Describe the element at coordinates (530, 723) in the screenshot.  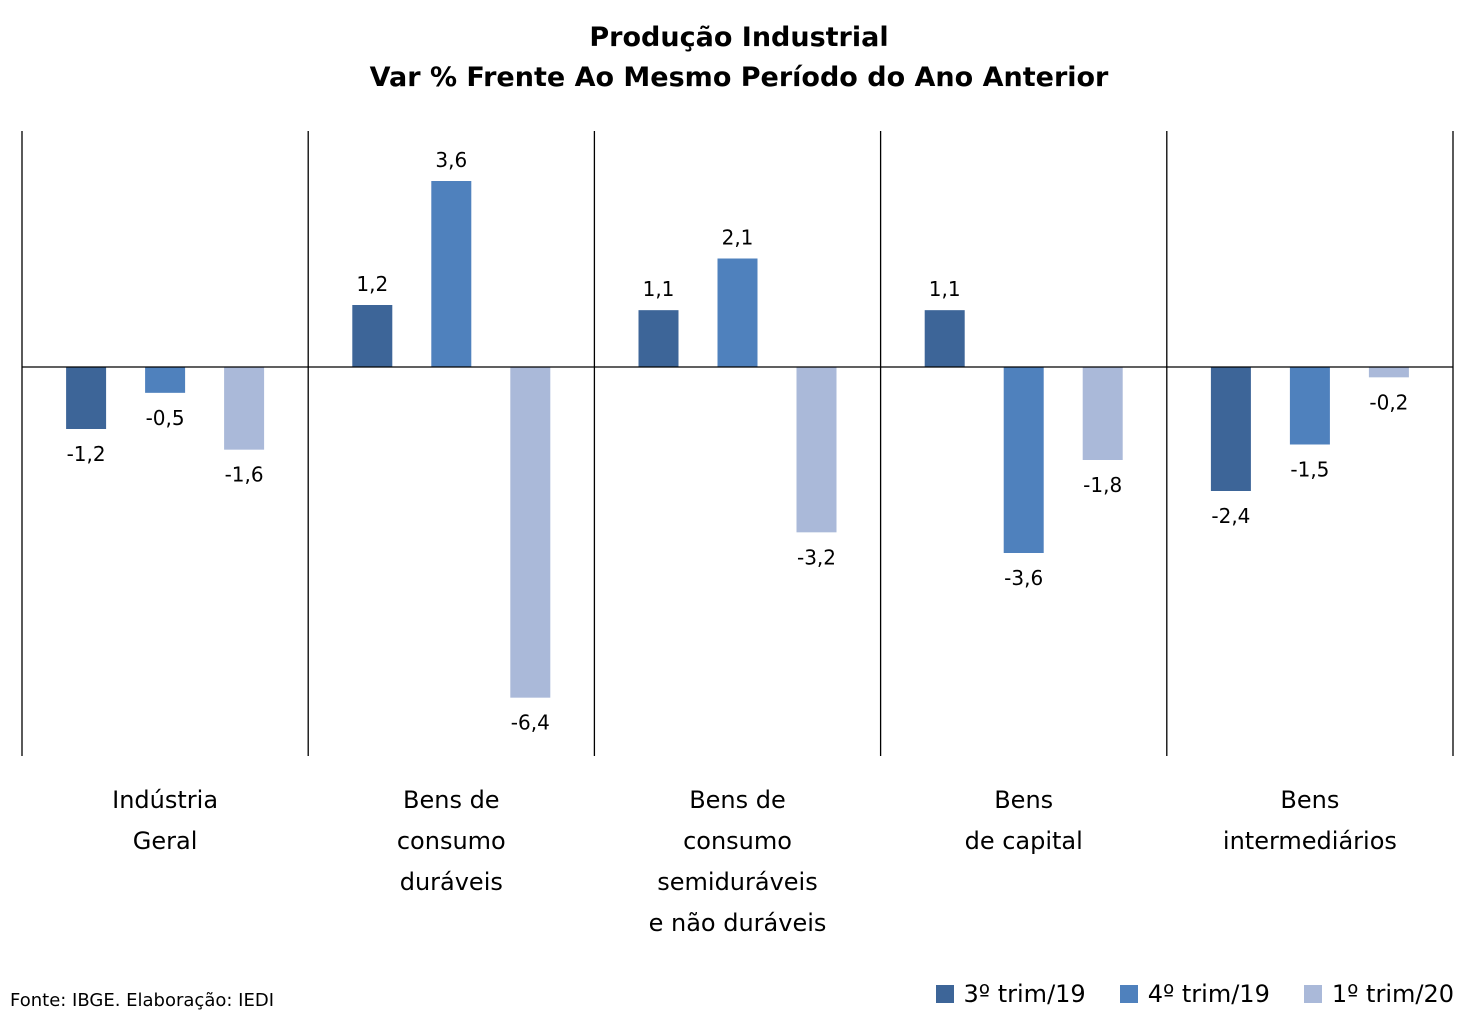
I see `data-label: -6,4` at that location.